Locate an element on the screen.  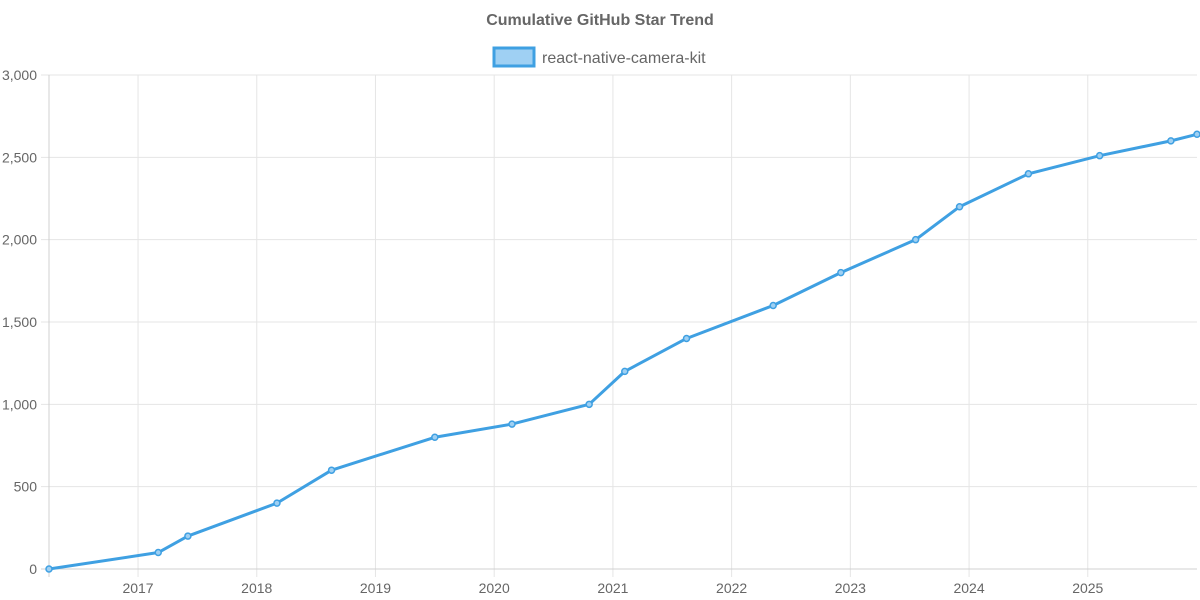
y-tick-label: 0 is located at coordinates (33, 569).